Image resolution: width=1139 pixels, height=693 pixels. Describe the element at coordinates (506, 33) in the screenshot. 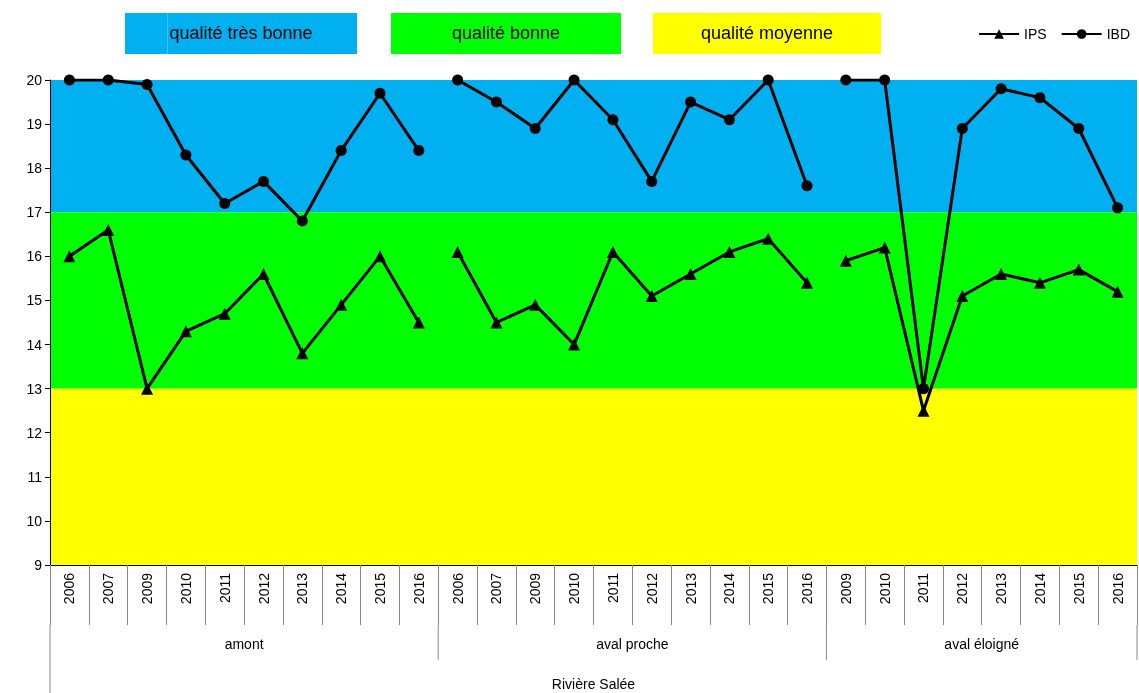

I see `legend-label: qualité bonne` at that location.